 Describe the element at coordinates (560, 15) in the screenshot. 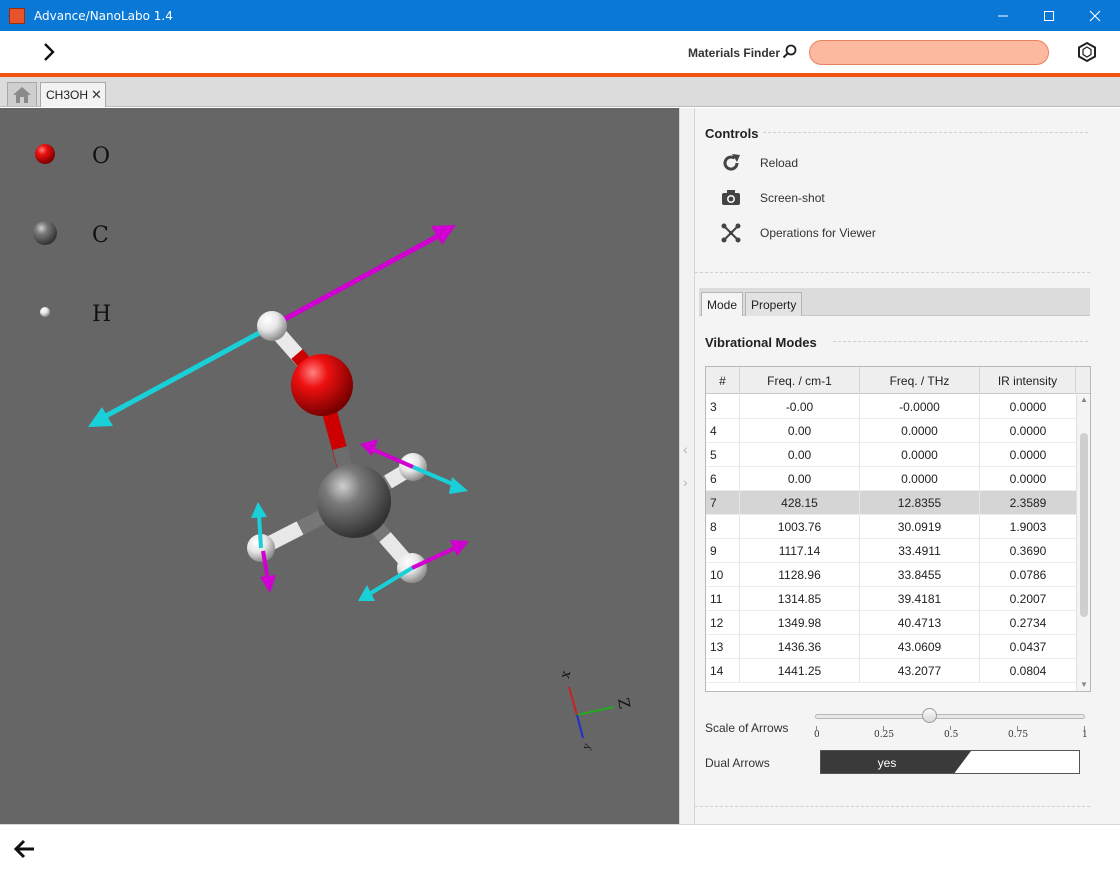

I see `title-bar: Advance/NanoLabo 1.4` at that location.